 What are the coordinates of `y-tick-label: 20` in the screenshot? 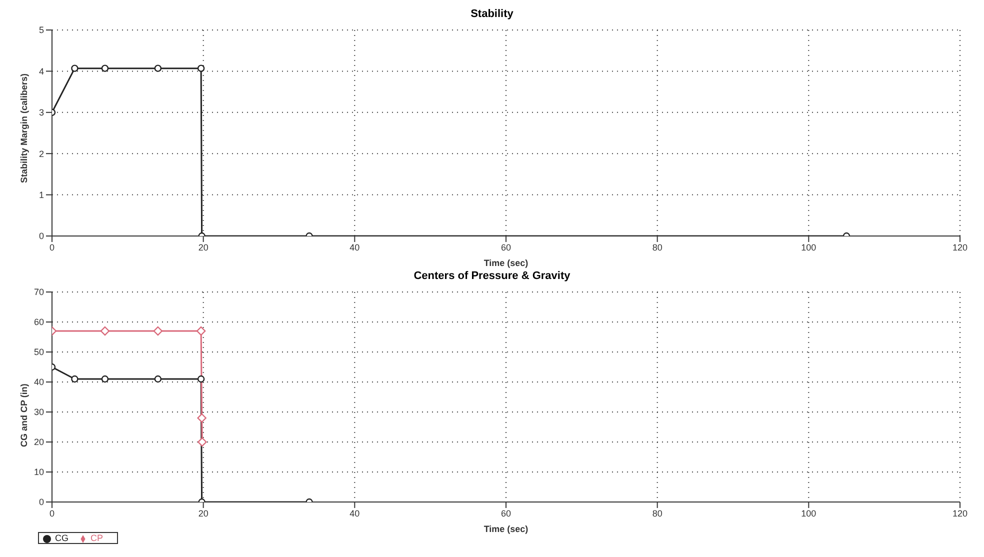 It's located at (39, 442).